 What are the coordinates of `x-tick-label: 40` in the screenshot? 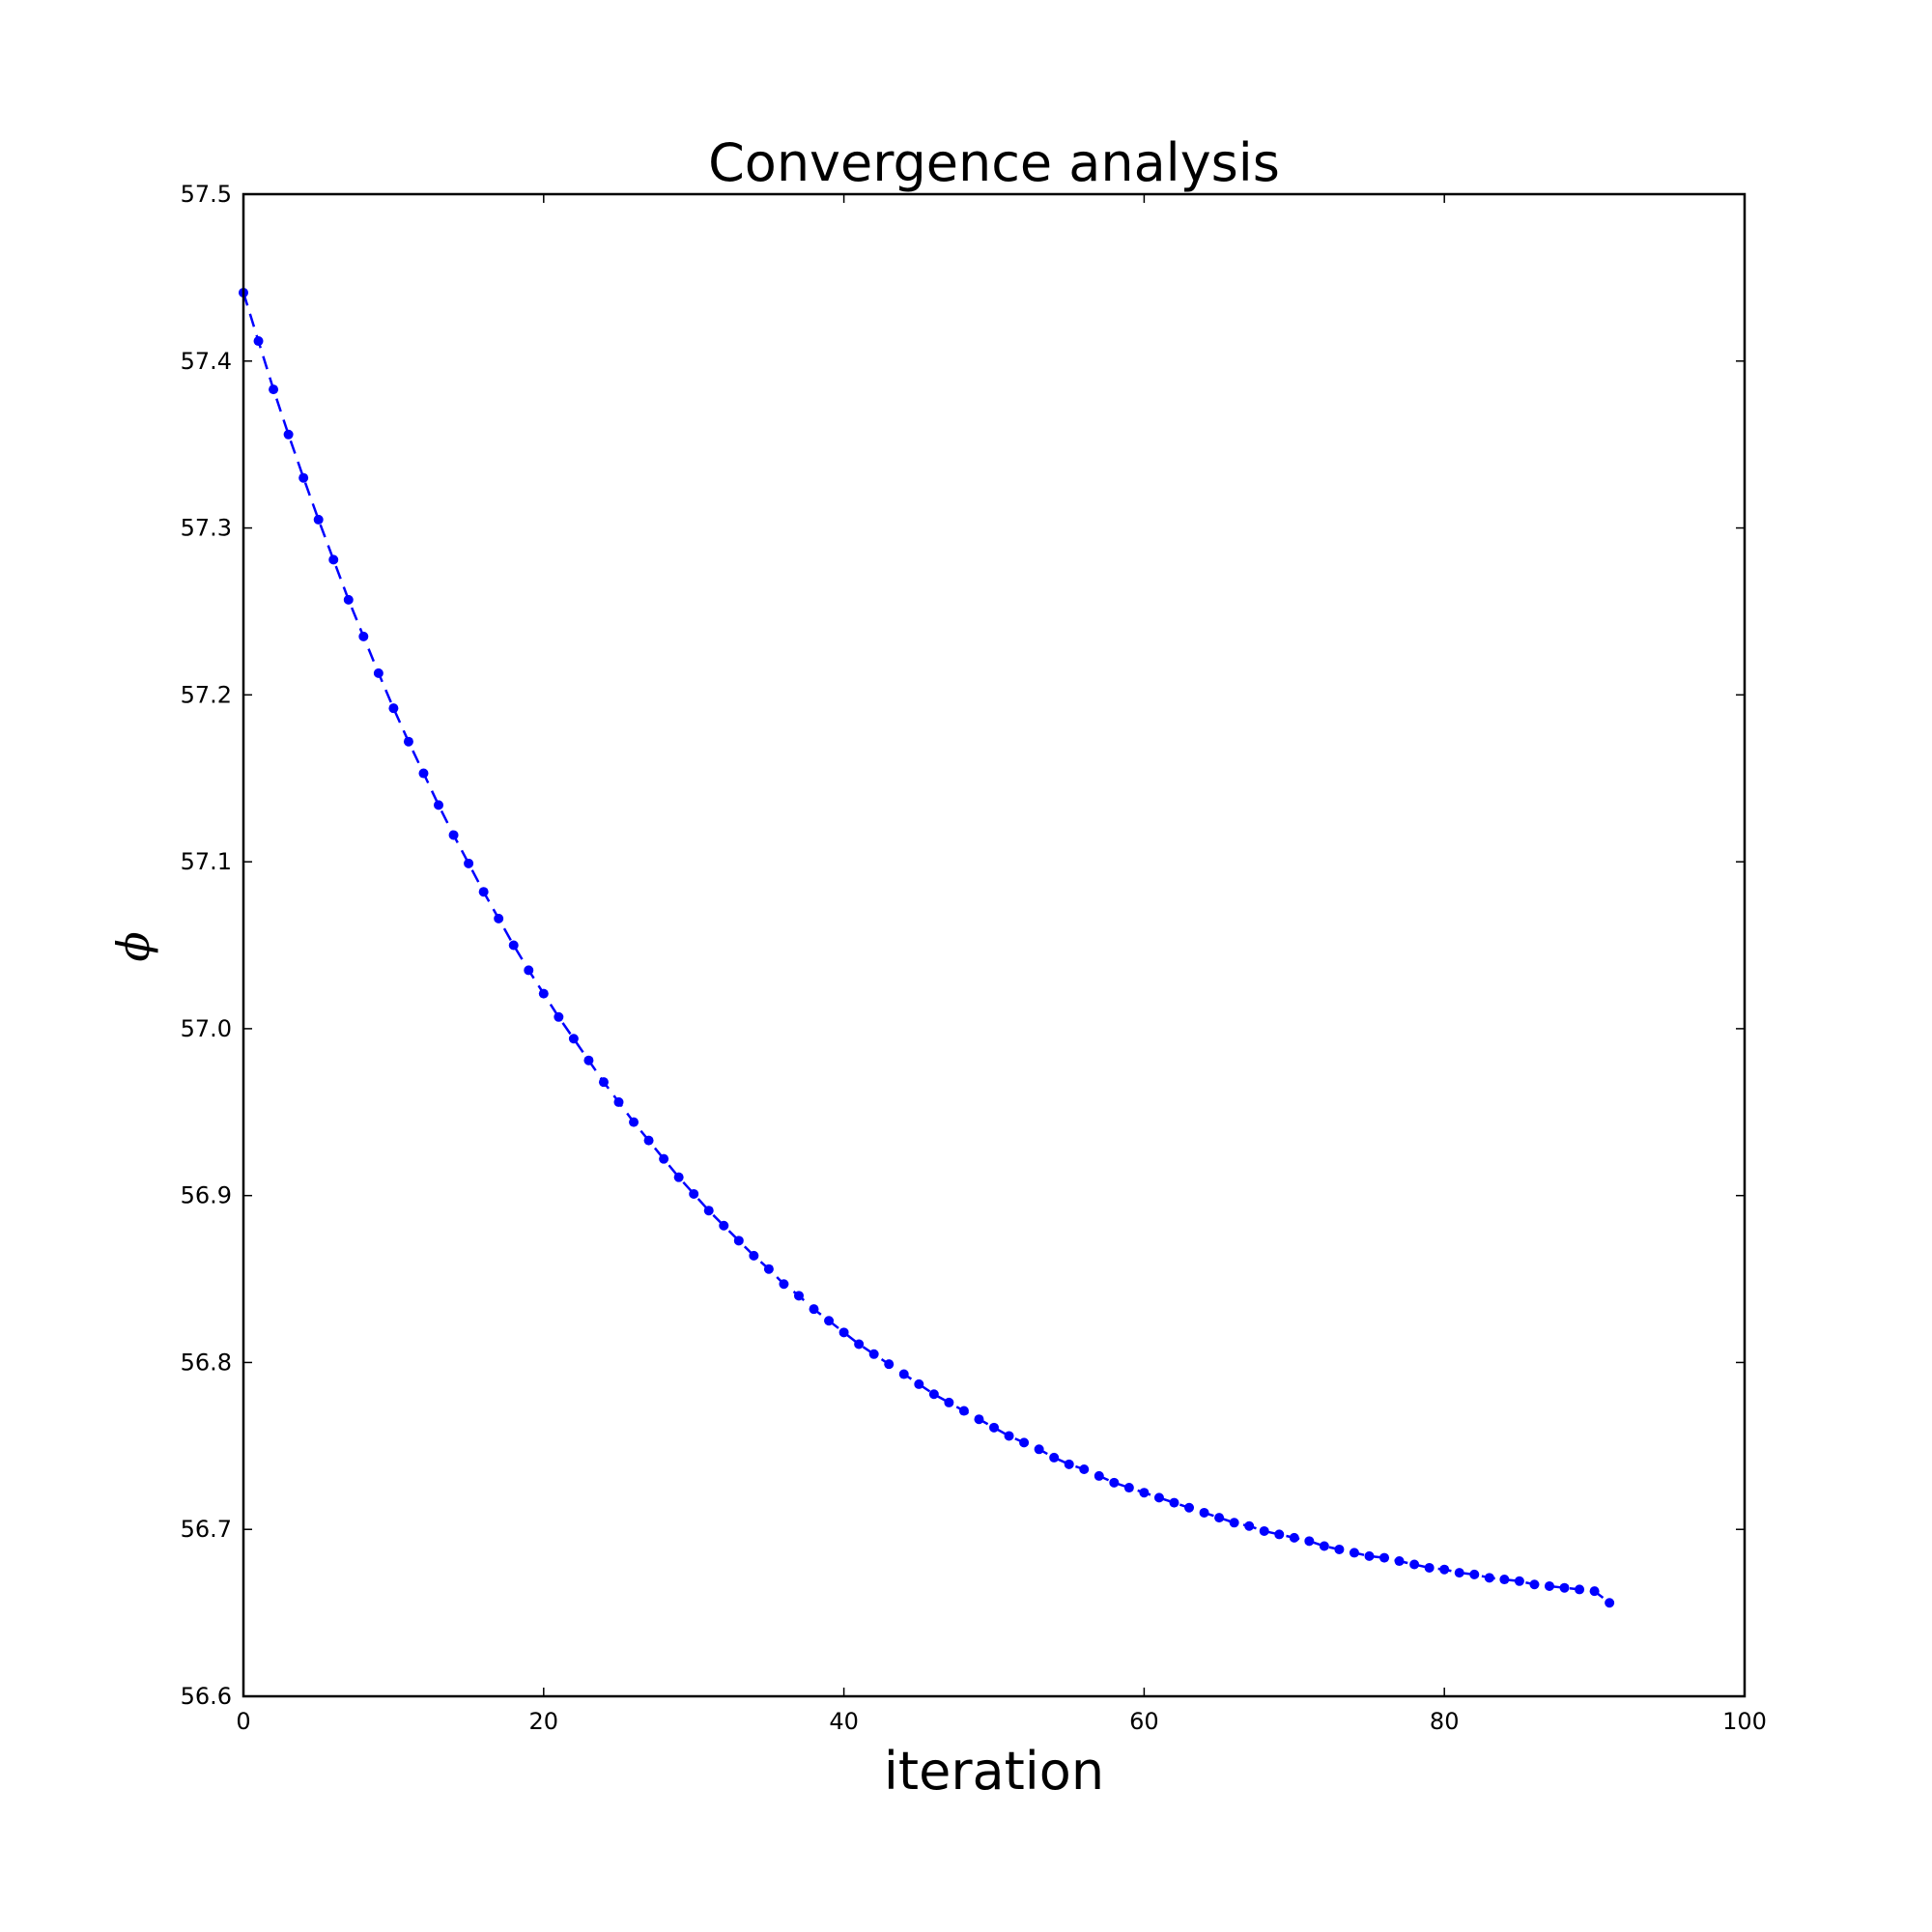 It's located at (844, 1721).